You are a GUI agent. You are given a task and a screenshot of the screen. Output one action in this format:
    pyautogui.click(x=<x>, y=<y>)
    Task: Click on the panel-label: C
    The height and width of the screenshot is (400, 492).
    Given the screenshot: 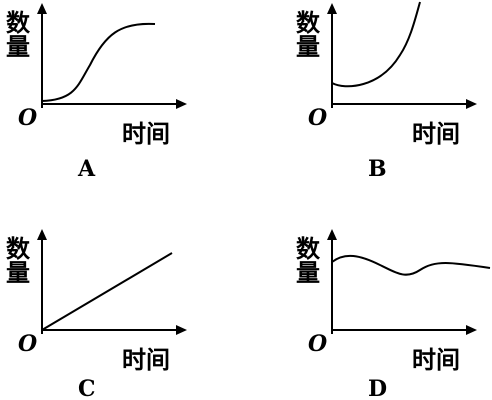 What is the action you would take?
    pyautogui.click(x=87, y=388)
    